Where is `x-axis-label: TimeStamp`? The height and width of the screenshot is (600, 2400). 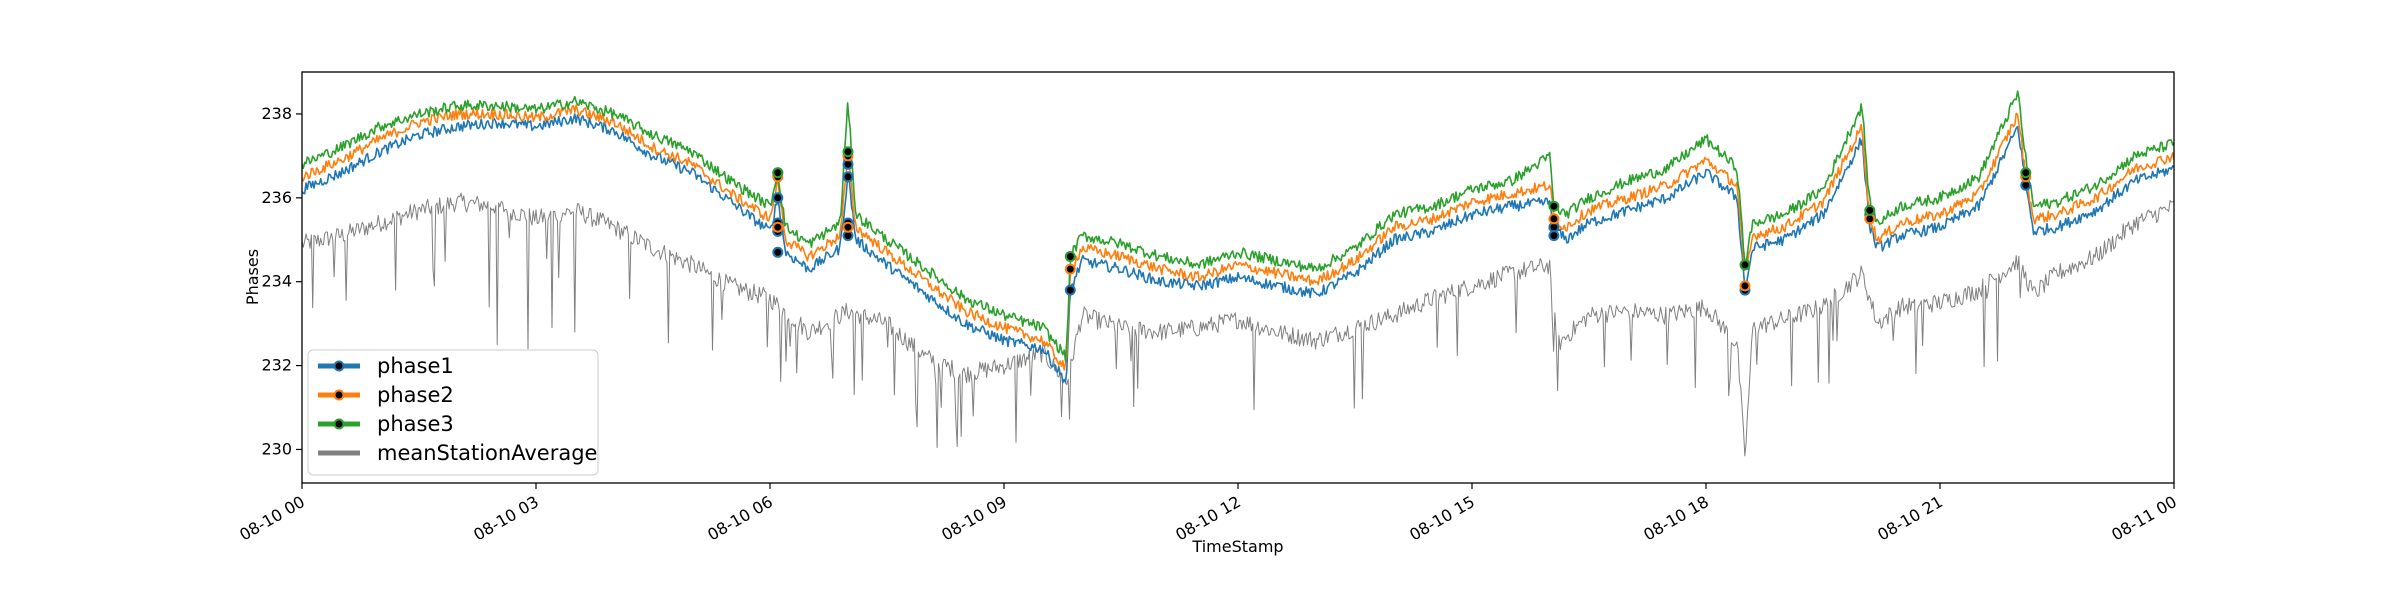
x-axis-label: TimeStamp is located at coordinates (1237, 546).